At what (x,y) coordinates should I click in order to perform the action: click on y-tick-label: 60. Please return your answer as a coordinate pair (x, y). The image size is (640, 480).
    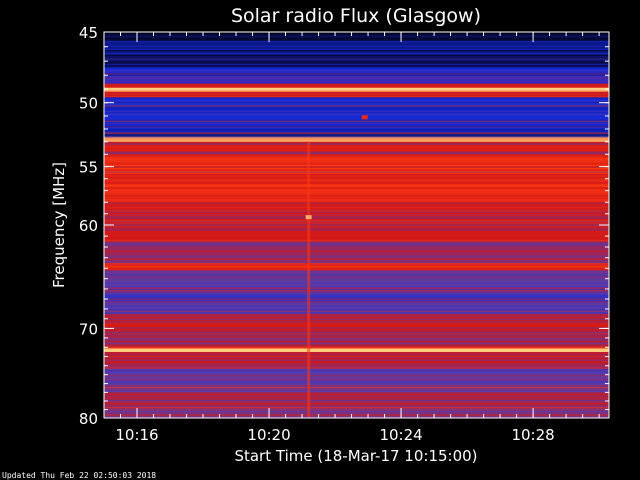
    Looking at the image, I should click on (88, 226).